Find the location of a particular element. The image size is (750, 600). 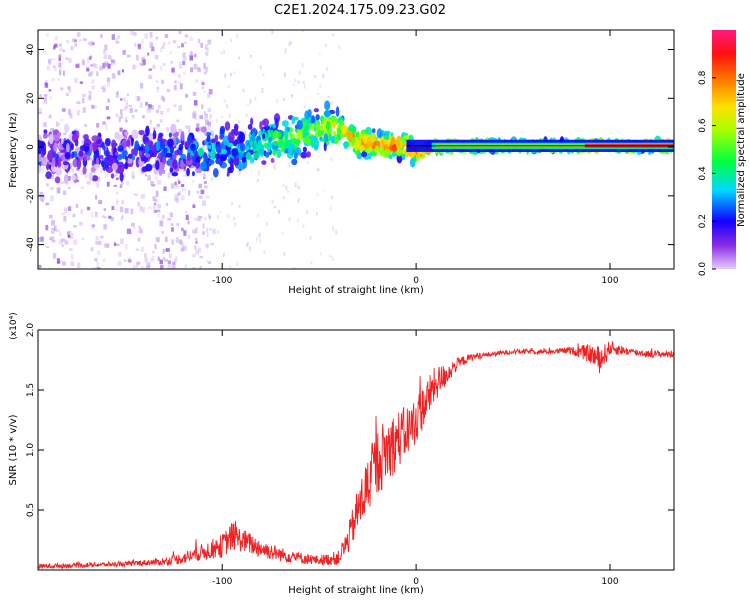

x-tick-label: -100 is located at coordinates (222, 582).